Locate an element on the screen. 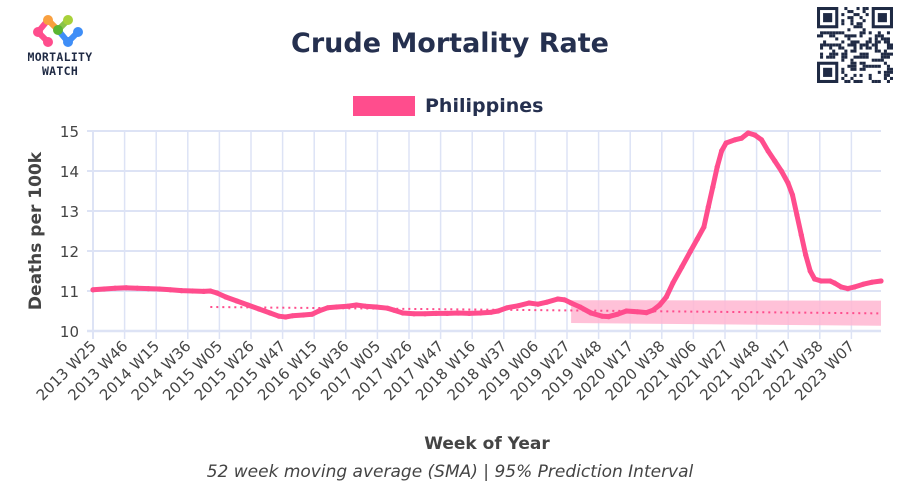  qr-code-icon is located at coordinates (855, 45).